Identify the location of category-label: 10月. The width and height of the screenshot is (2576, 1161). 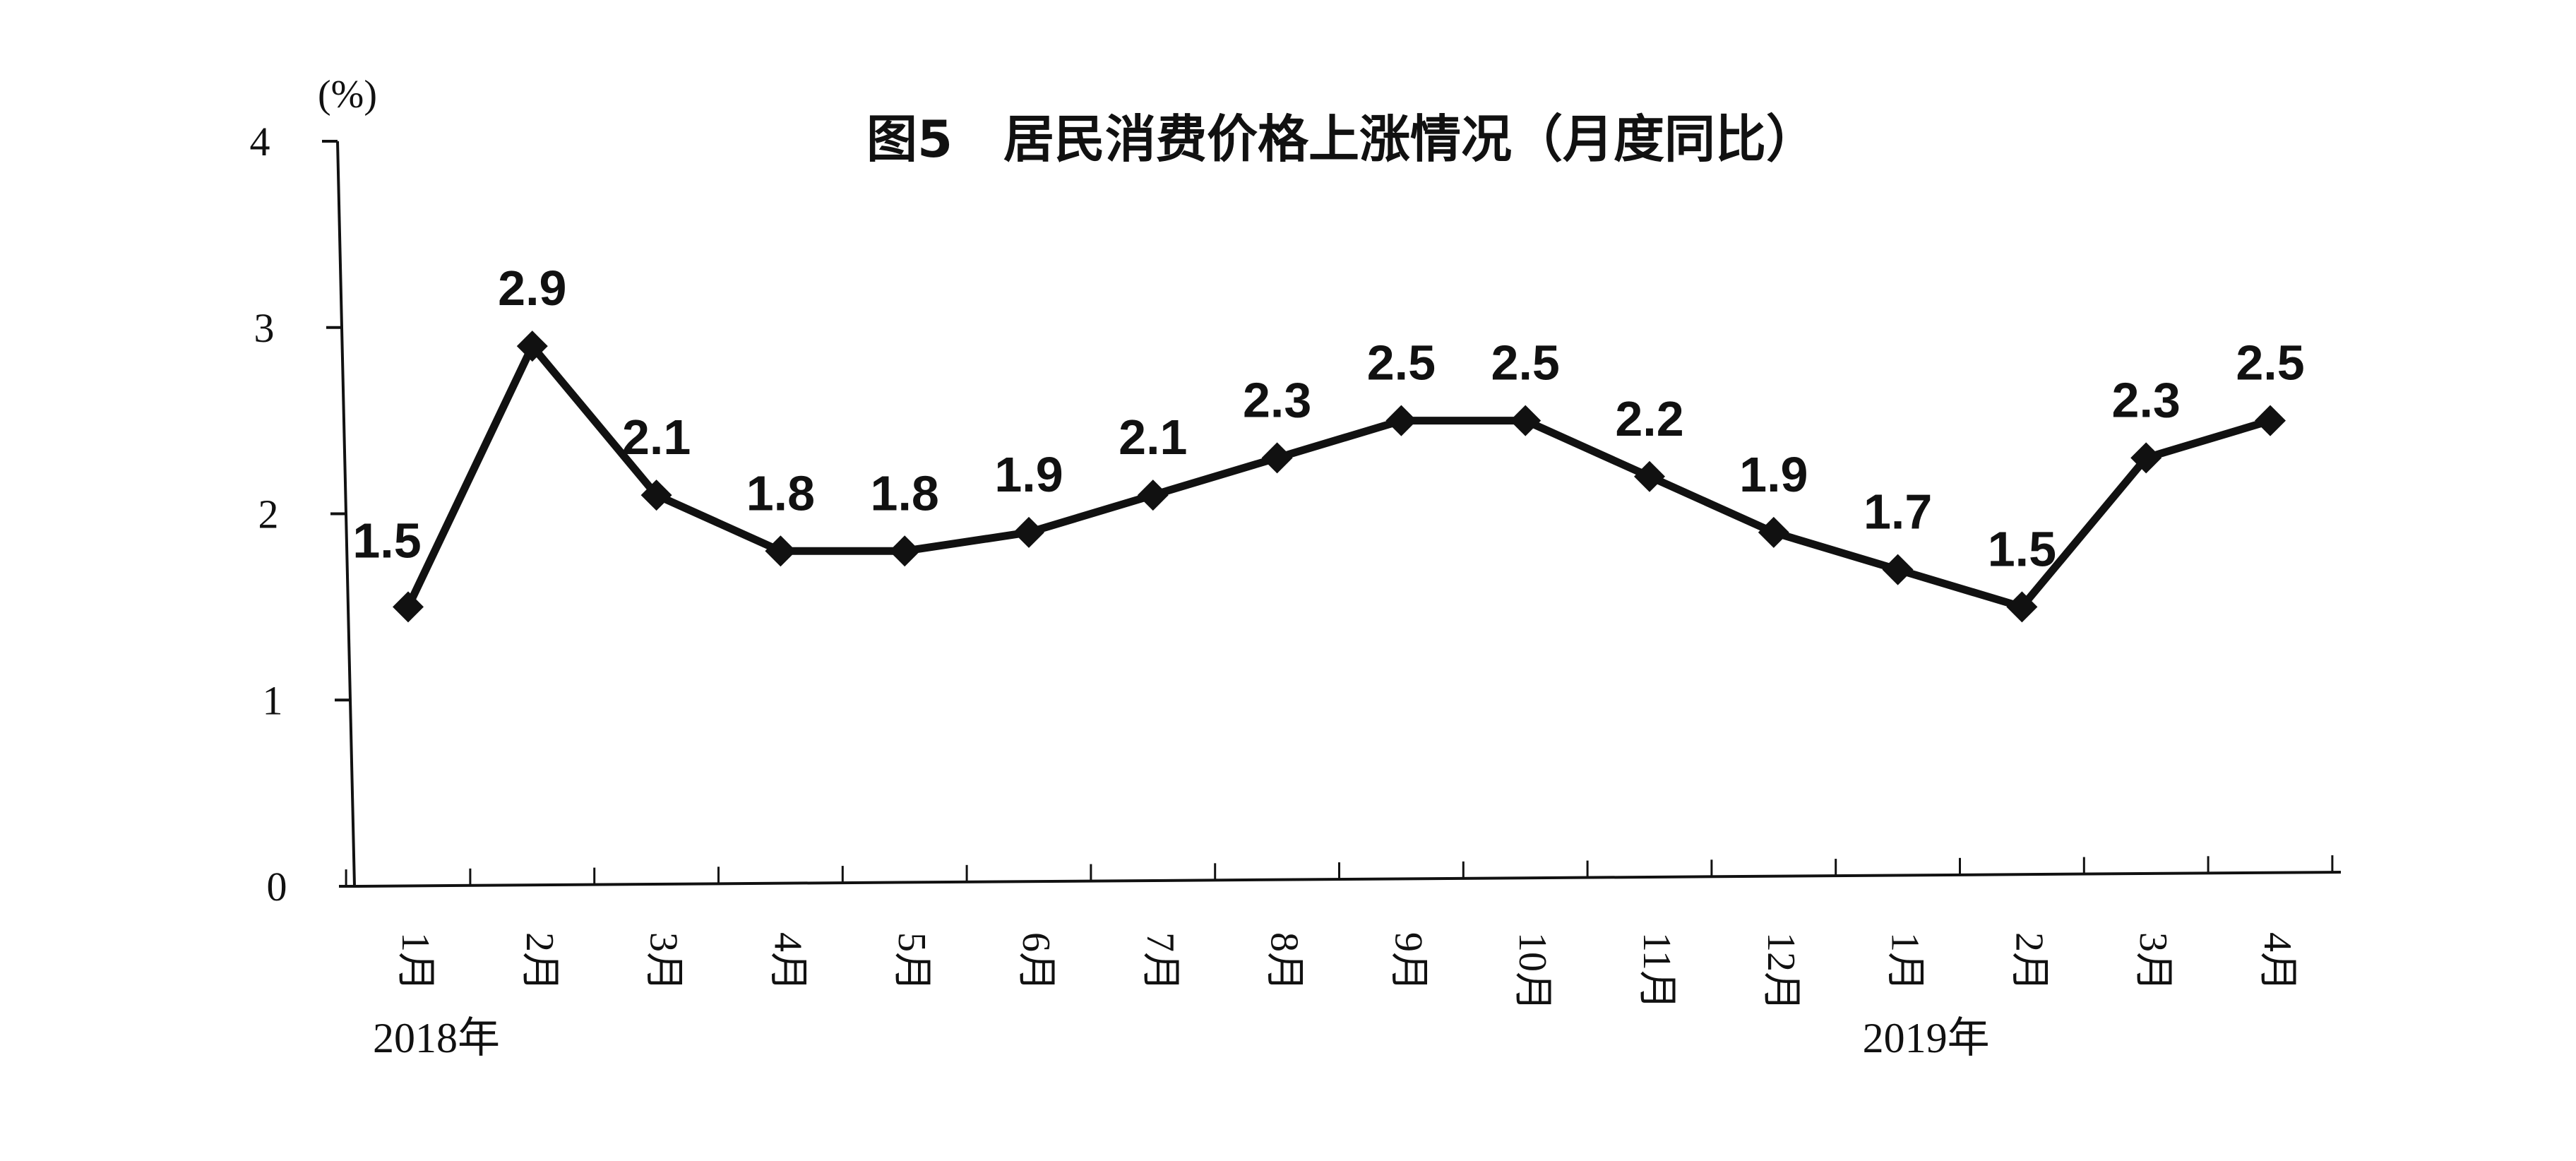
(1532, 972).